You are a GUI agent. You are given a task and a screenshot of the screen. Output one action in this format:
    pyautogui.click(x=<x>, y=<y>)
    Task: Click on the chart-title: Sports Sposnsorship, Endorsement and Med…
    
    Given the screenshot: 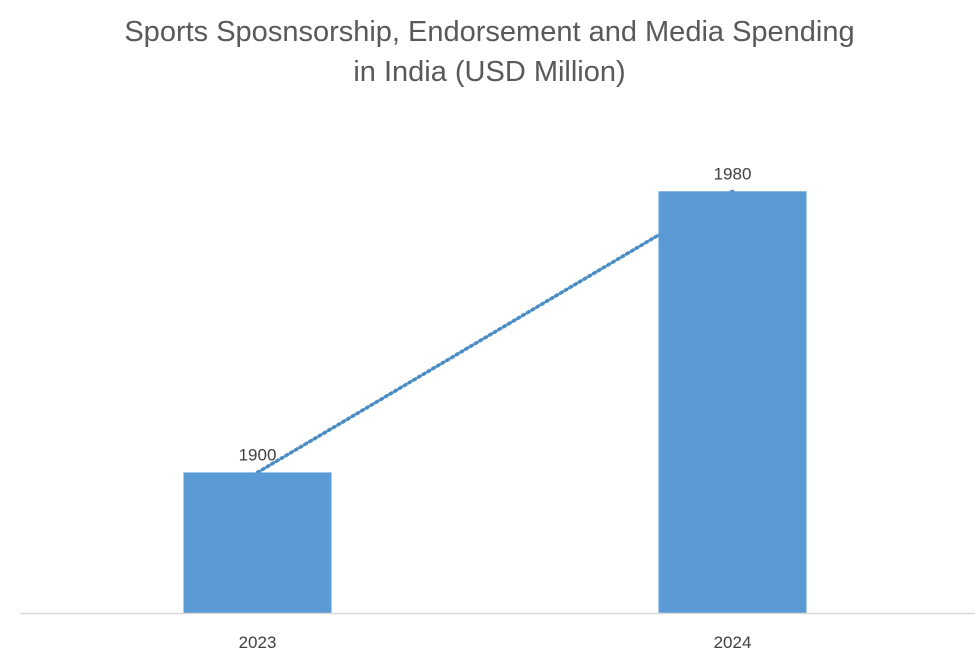 What is the action you would take?
    pyautogui.click(x=489, y=52)
    